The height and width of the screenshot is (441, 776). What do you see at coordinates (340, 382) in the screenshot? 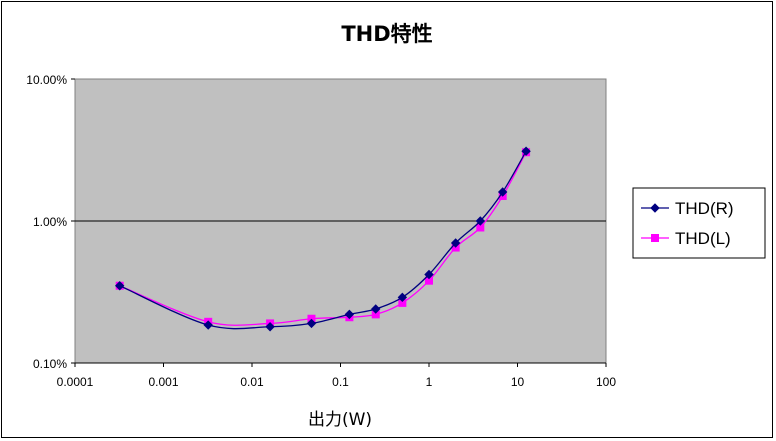
I see `x-tick-label: 0.1` at bounding box center [340, 382].